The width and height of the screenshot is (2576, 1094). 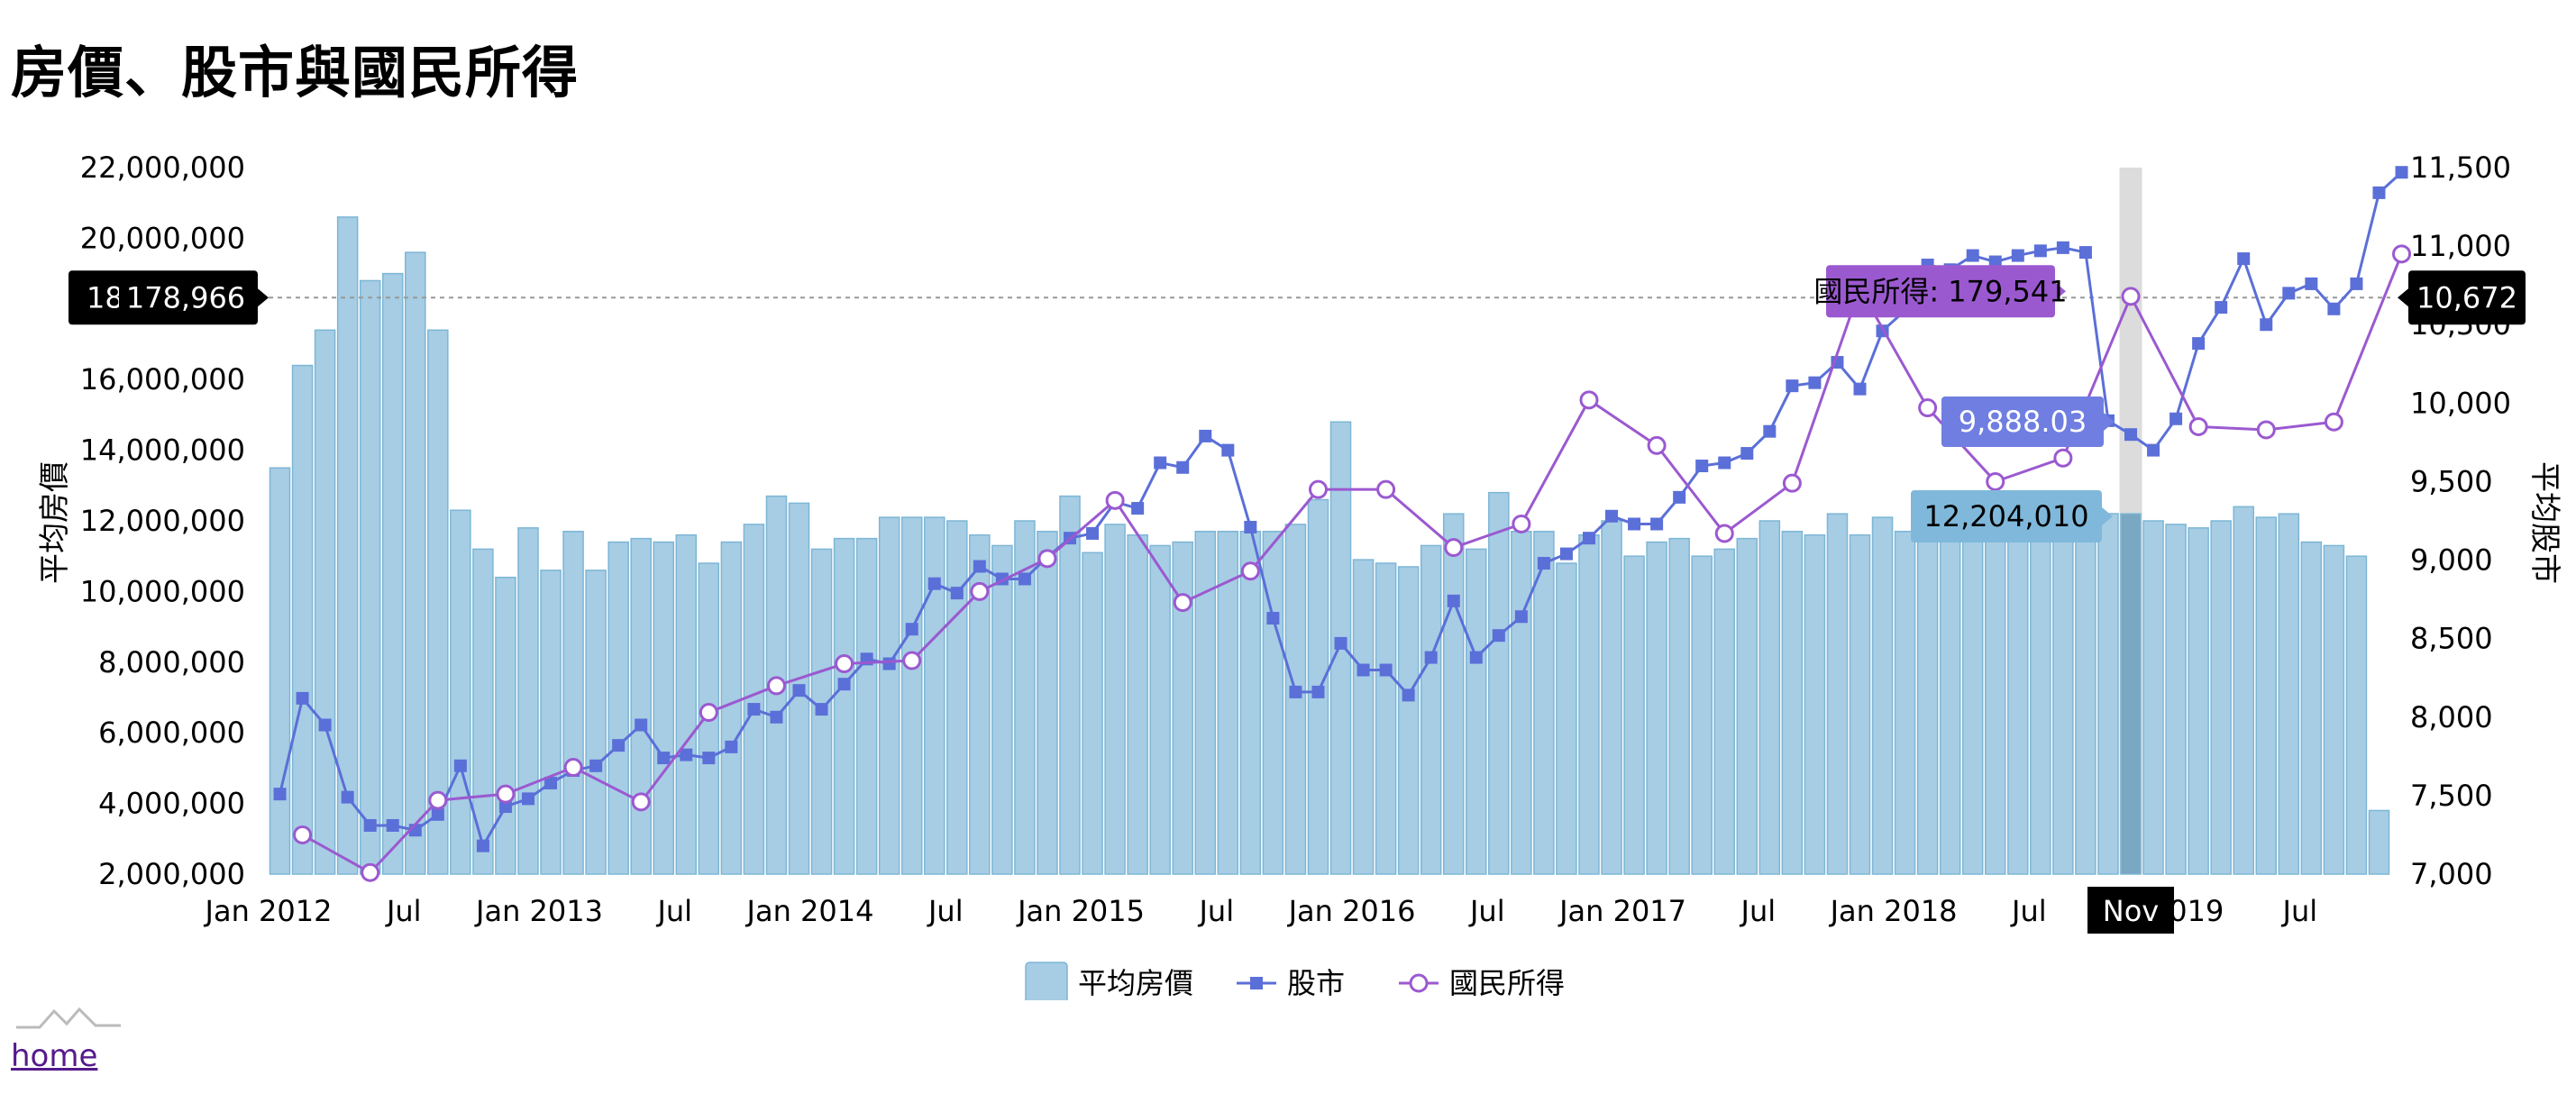 I want to click on home-link: home, so click(x=54, y=1056).